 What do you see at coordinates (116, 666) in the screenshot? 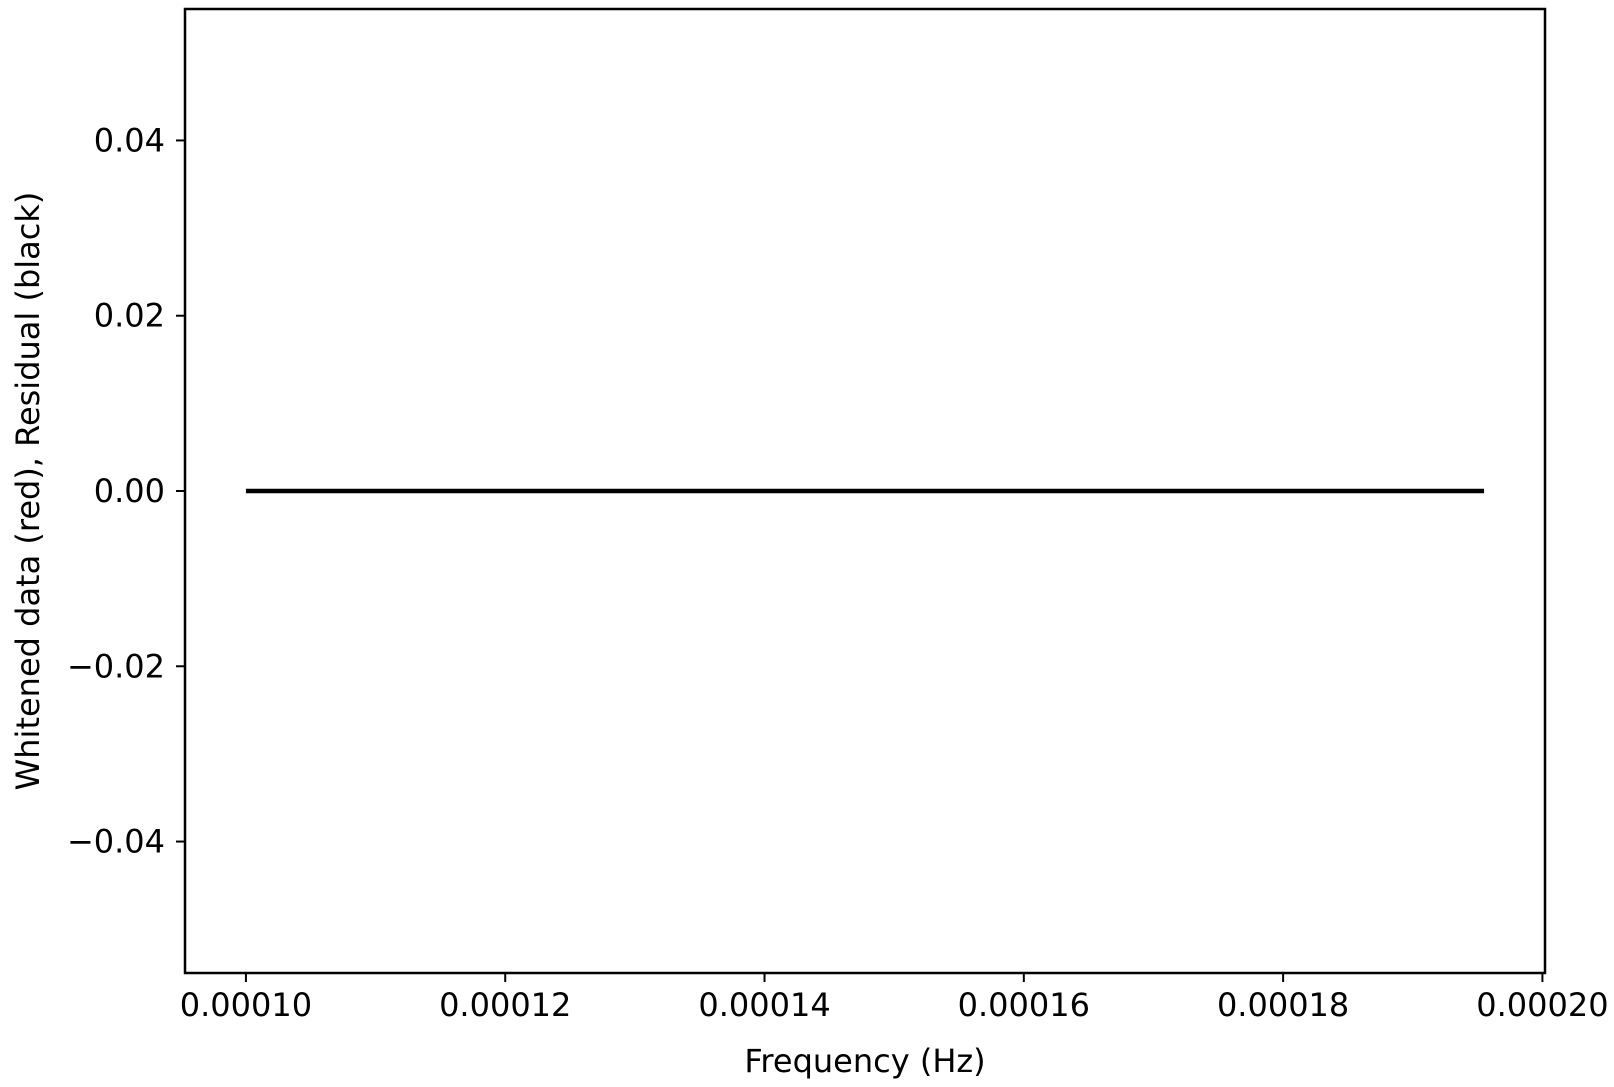
I see `y-tick-label: −0.02` at bounding box center [116, 666].